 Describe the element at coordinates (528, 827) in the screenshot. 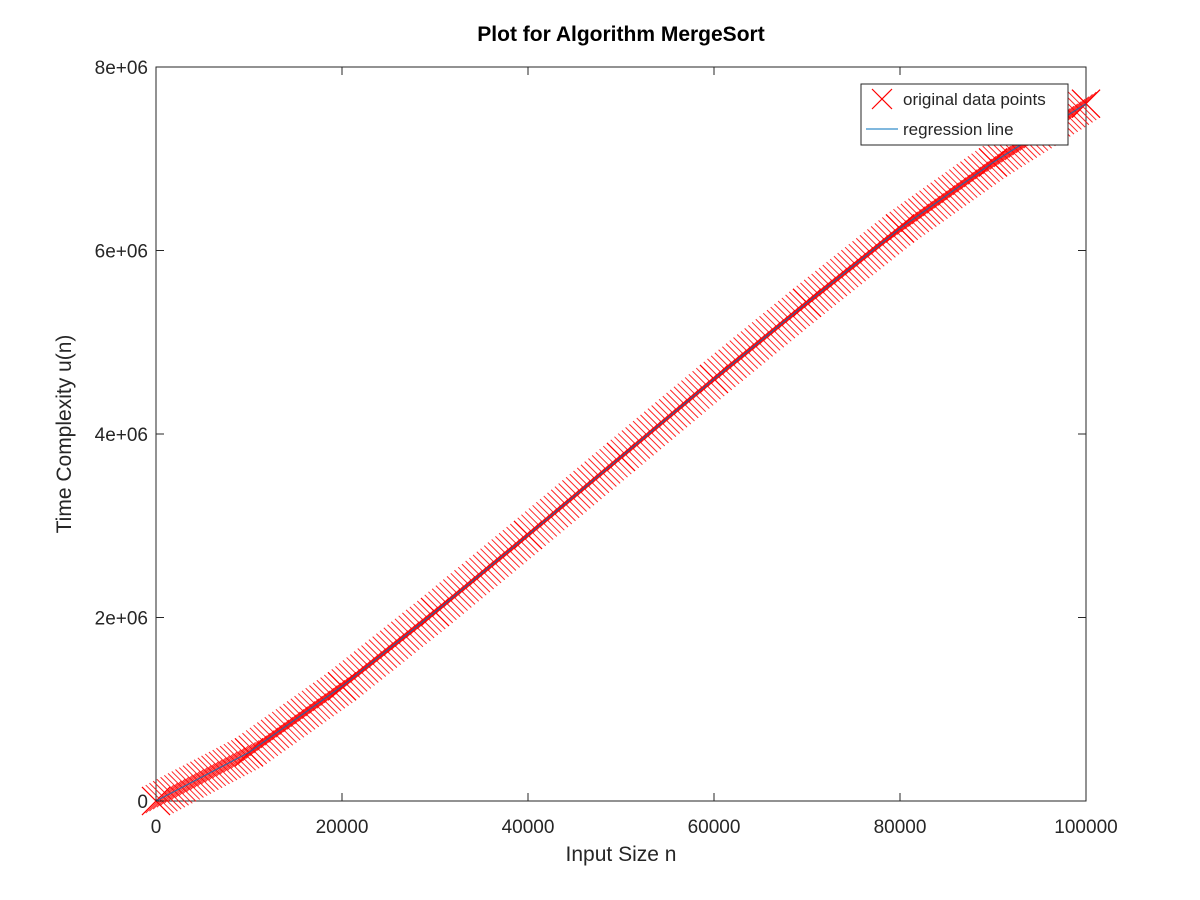

I see `x-tick-label: 40000` at that location.